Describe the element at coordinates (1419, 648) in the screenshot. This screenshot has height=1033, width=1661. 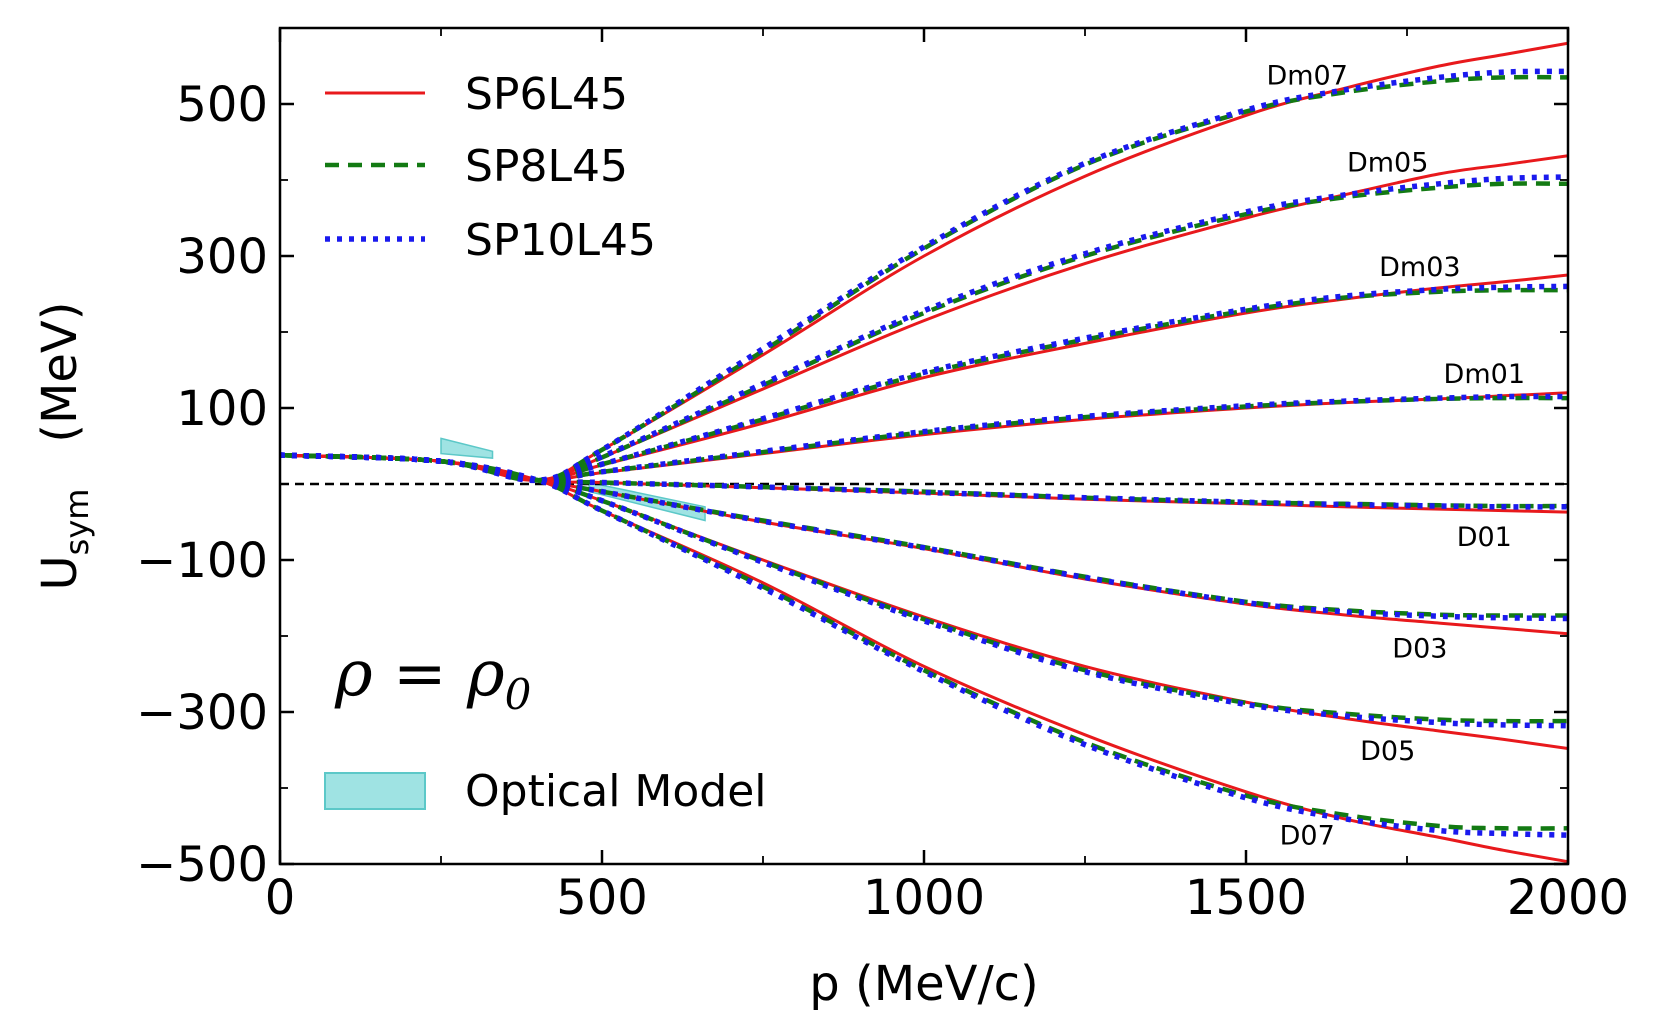
I see `curve-label-d03: D03` at that location.